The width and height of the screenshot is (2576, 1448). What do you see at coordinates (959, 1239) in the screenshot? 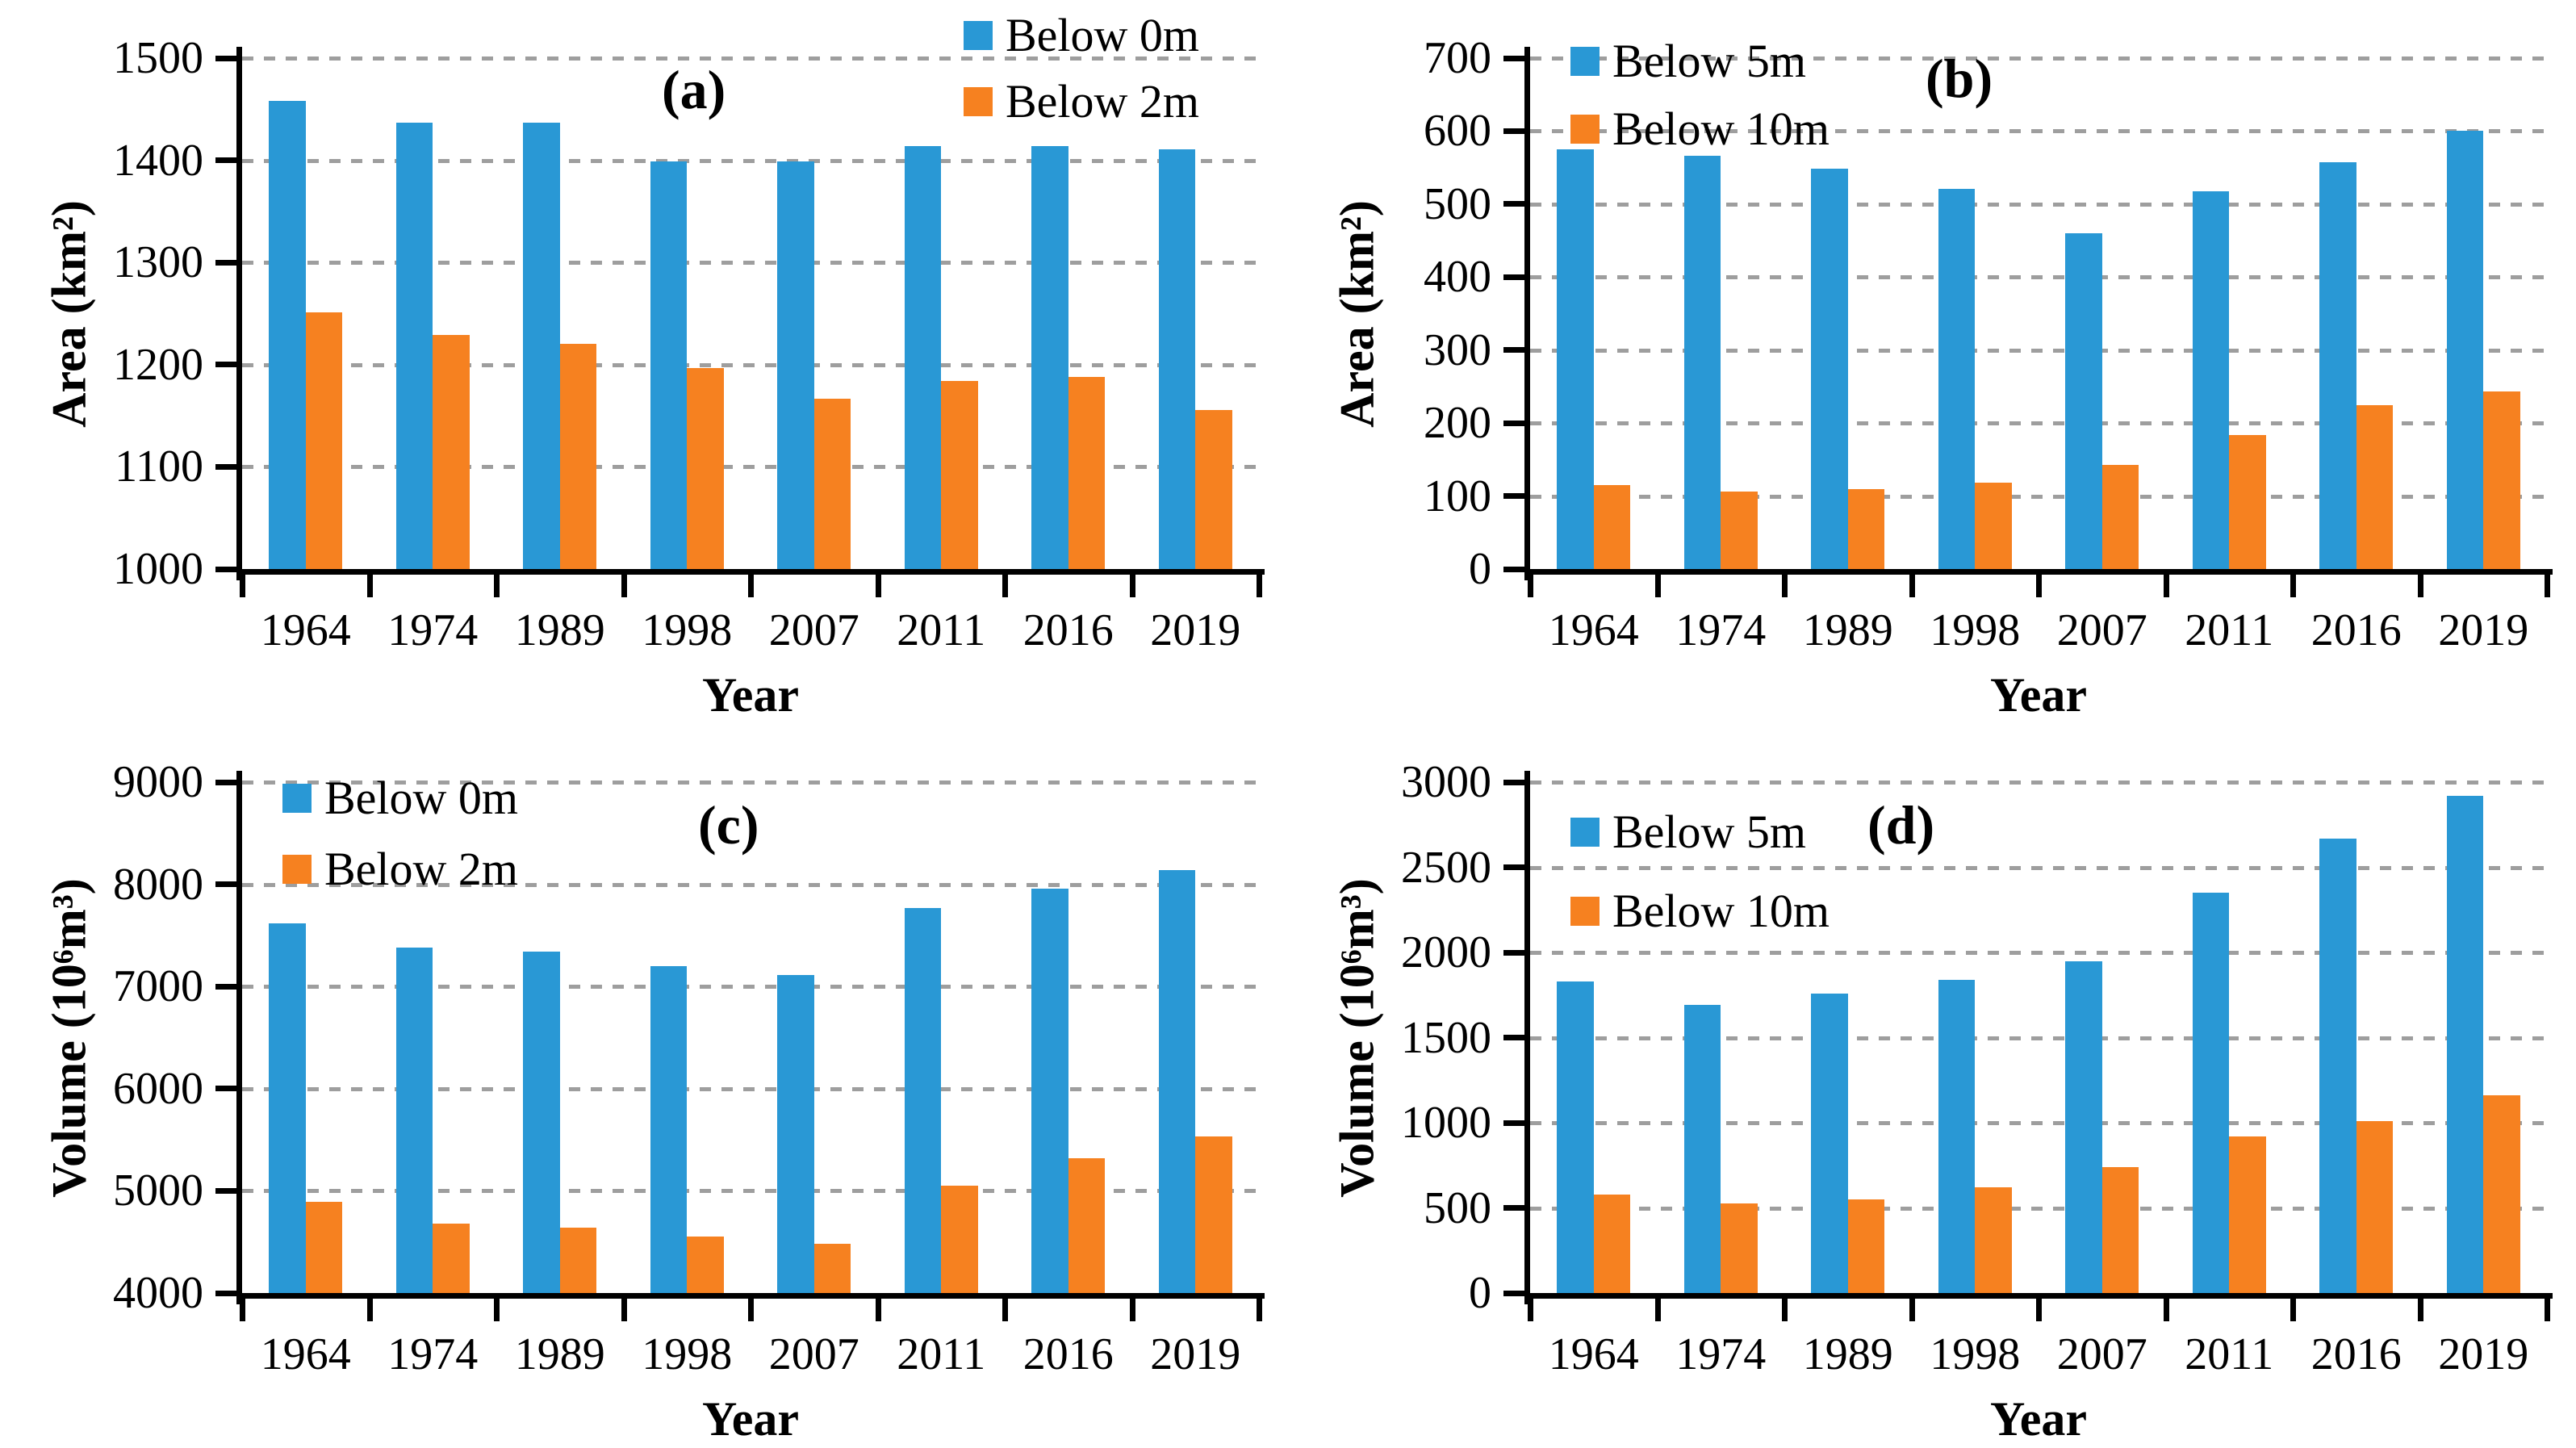
I see `bar-below-2m-2011` at bounding box center [959, 1239].